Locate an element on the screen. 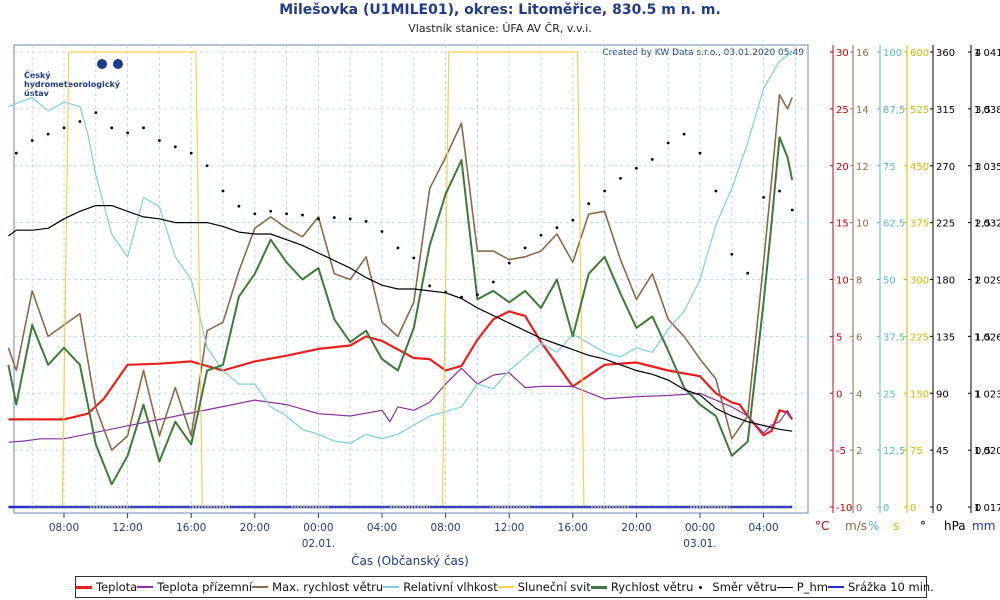  logo-line-1: Český is located at coordinates (37, 74).